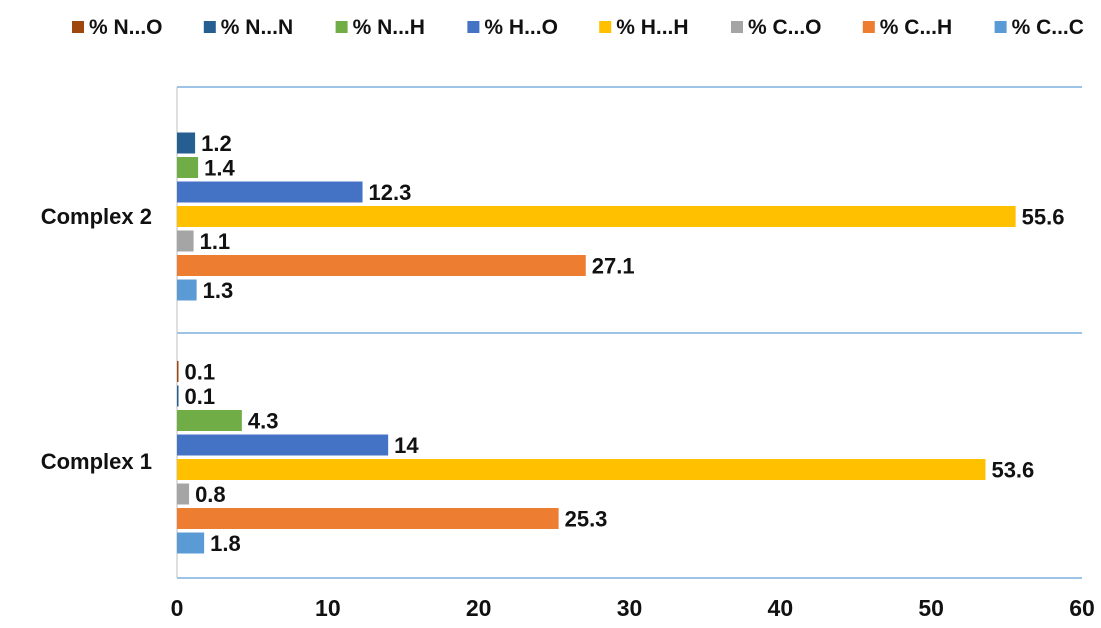 This screenshot has width=1101, height=628. I want to click on legend-swatch-h-o, so click(473, 27).